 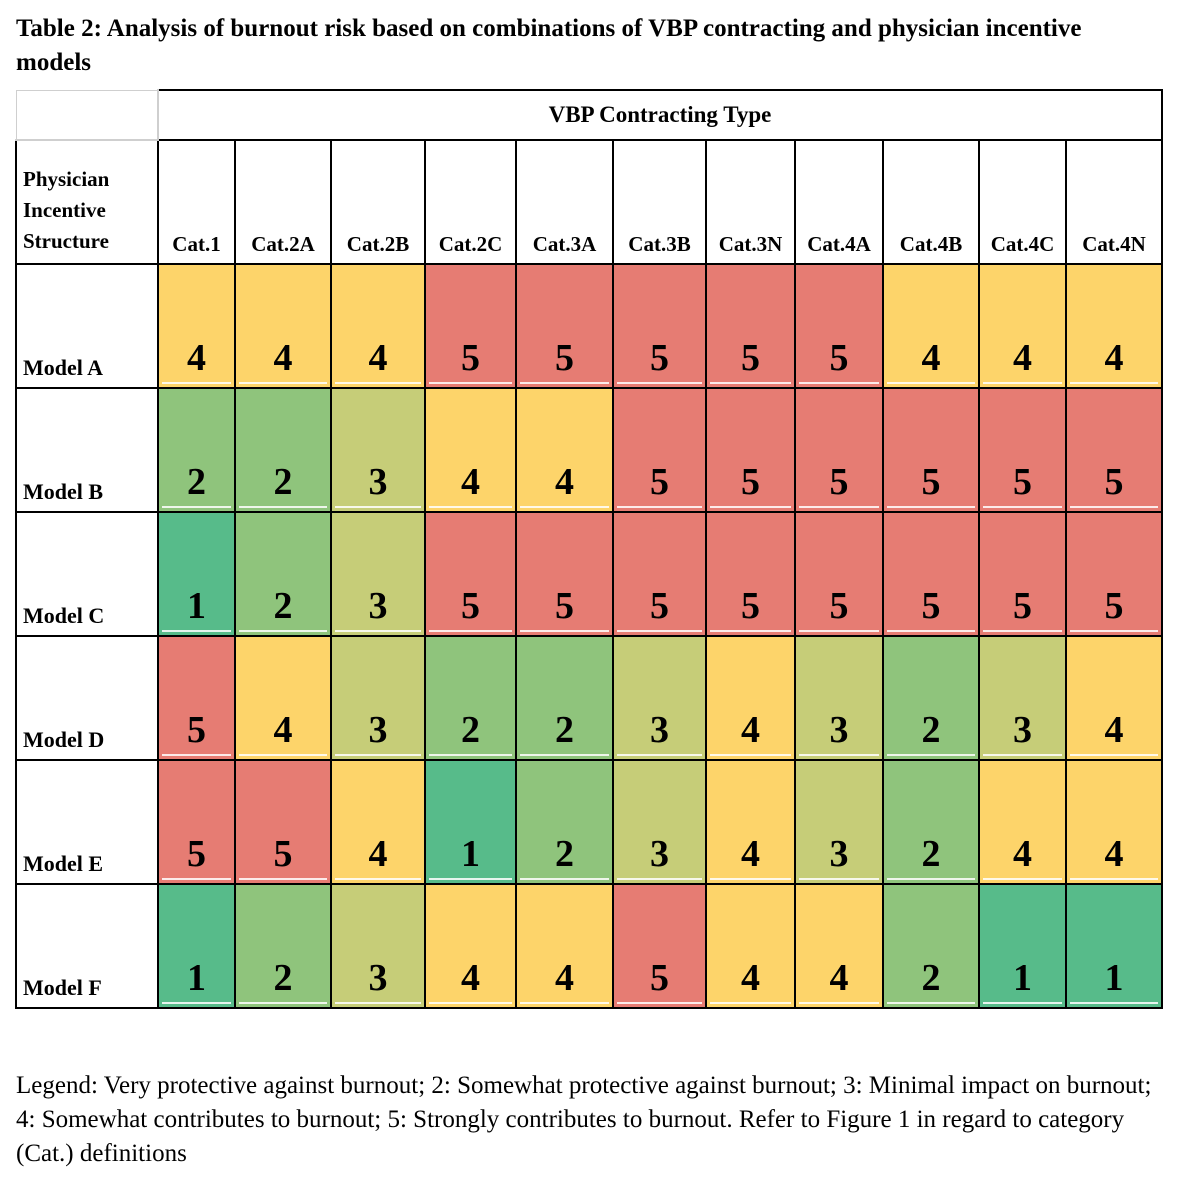 What do you see at coordinates (564, 202) in the screenshot?
I see `column-header: Cat.3A` at bounding box center [564, 202].